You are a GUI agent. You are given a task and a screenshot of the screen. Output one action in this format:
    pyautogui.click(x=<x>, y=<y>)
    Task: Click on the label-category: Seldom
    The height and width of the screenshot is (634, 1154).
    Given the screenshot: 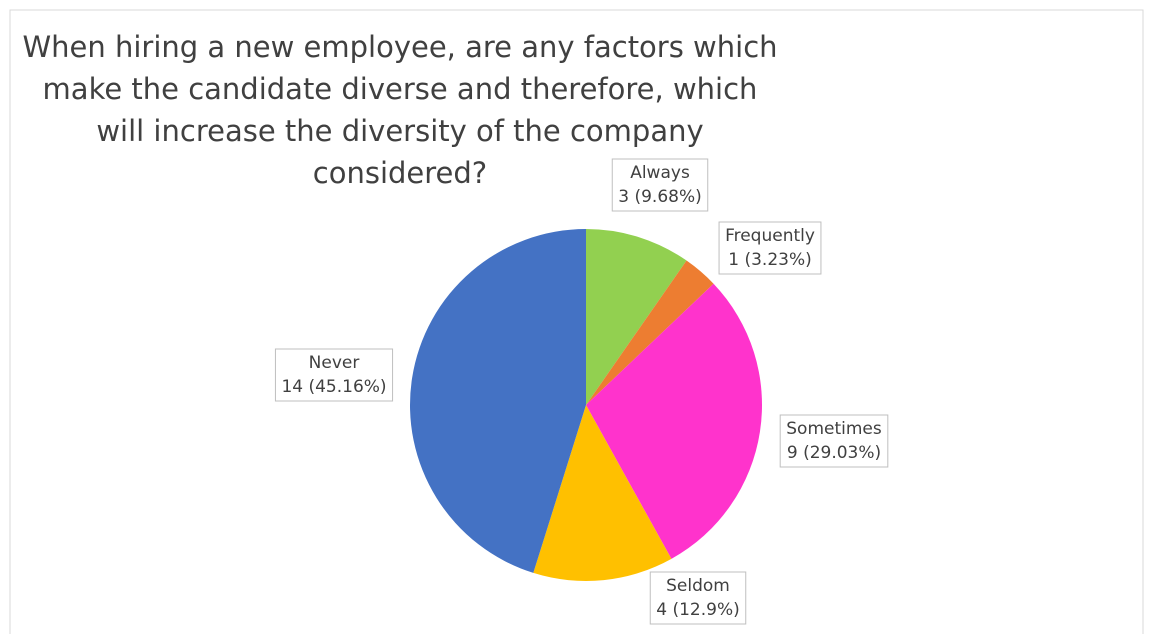 What is the action you would take?
    pyautogui.click(x=698, y=586)
    